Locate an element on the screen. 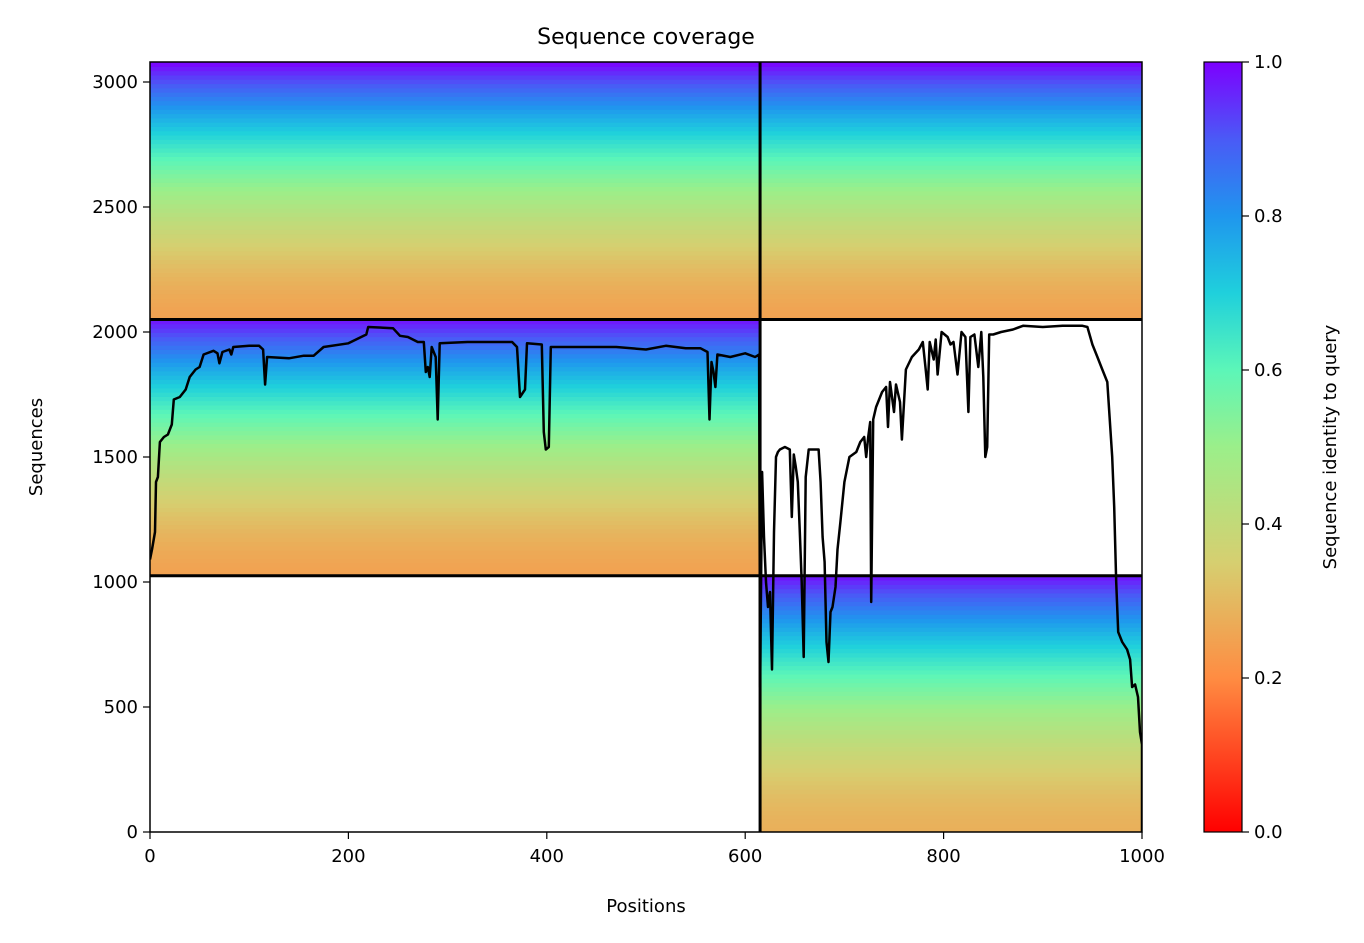 This screenshot has height=943, width=1364. x-tick-label: 600 is located at coordinates (745, 856).